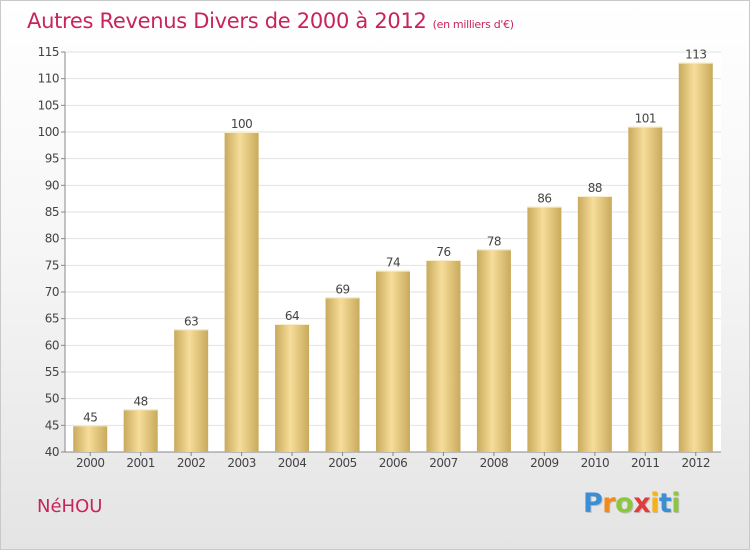  I want to click on bar-value-label: 76, so click(443, 252).